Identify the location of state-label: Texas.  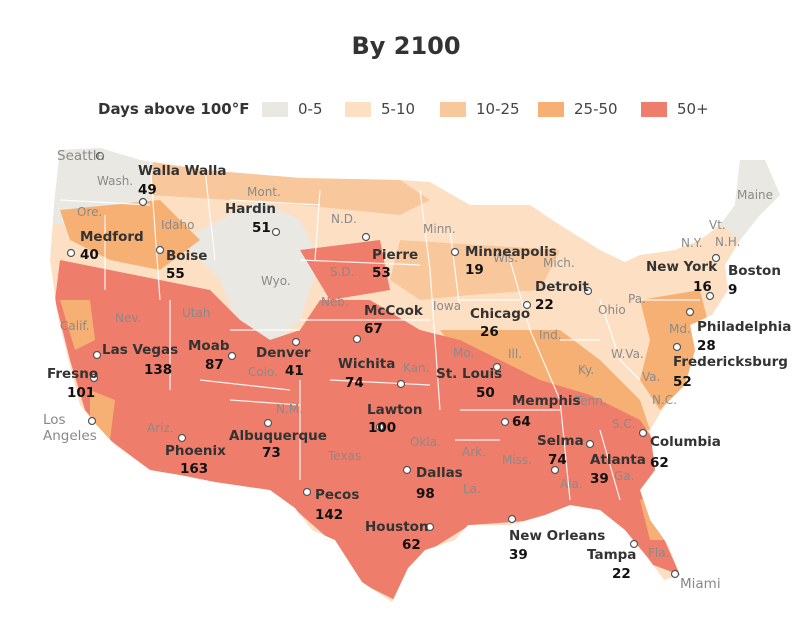
(344, 456).